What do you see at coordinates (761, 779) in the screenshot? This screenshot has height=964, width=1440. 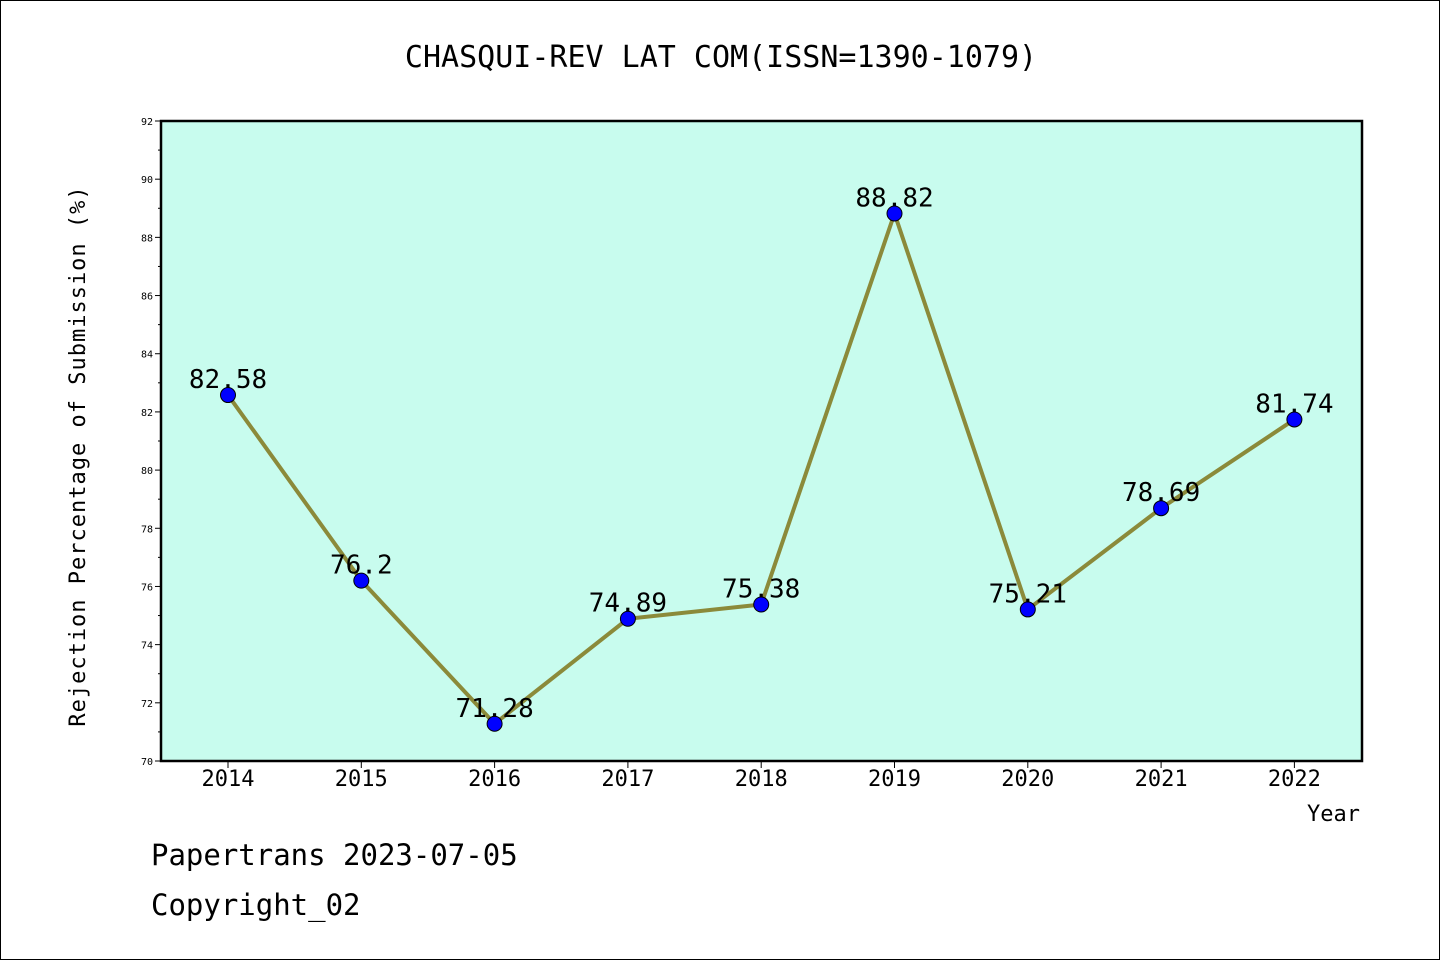 I see `x-tick-label: 2018` at bounding box center [761, 779].